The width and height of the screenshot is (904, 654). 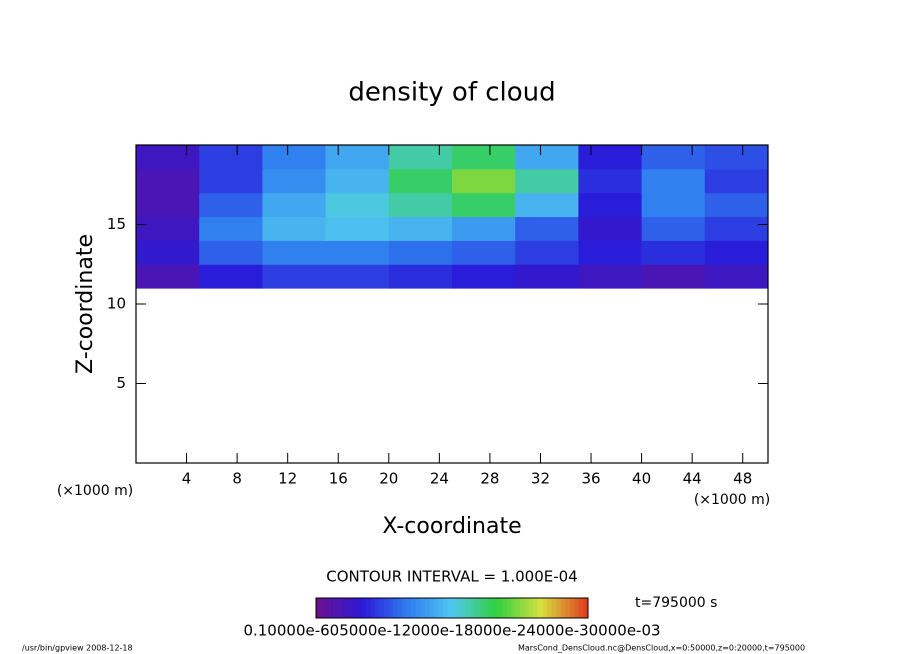 What do you see at coordinates (95, 491) in the screenshot?
I see `y-unit: (×1000 m)` at bounding box center [95, 491].